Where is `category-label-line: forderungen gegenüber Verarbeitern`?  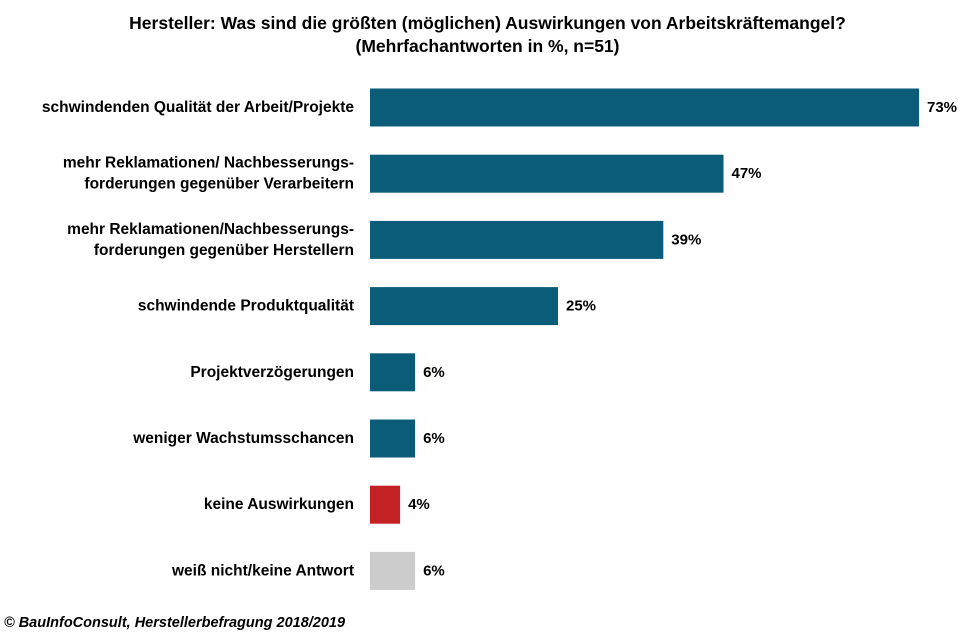 category-label-line: forderungen gegenüber Verarbeitern is located at coordinates (219, 184).